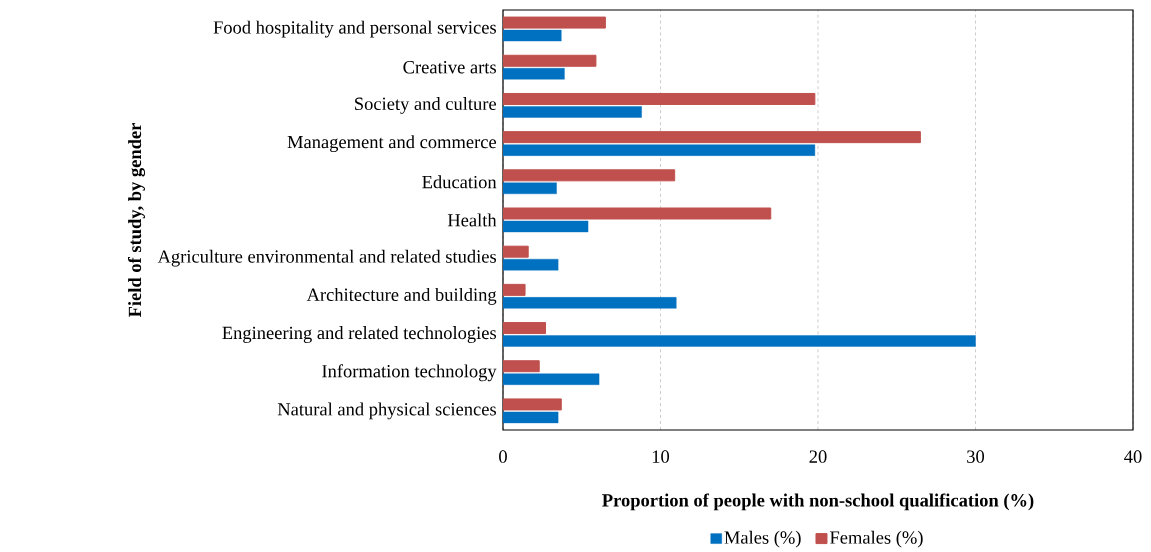 This screenshot has height=552, width=1151. I want to click on y-tick-label: Architecture and building, so click(401, 296).